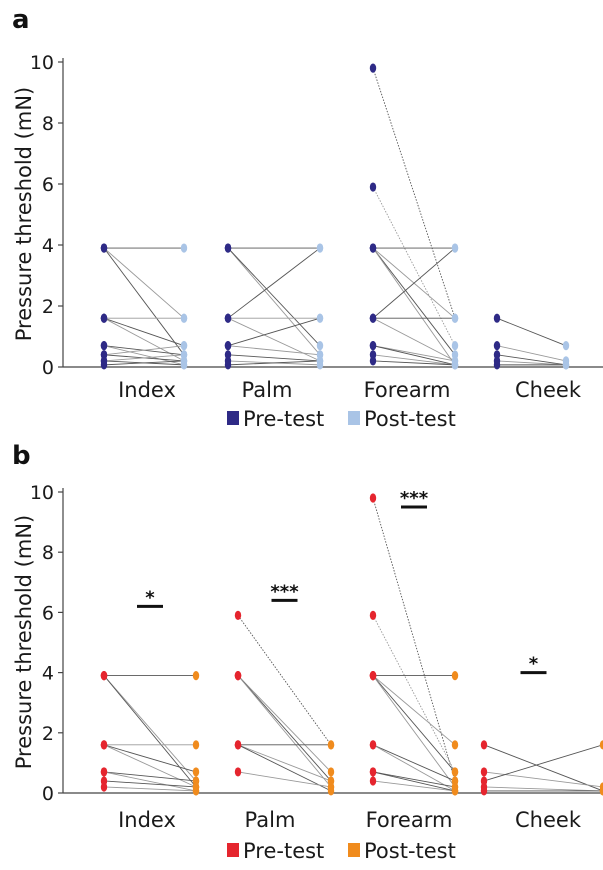 The height and width of the screenshot is (870, 603). I want to click on significance-label: ***, so click(284, 591).